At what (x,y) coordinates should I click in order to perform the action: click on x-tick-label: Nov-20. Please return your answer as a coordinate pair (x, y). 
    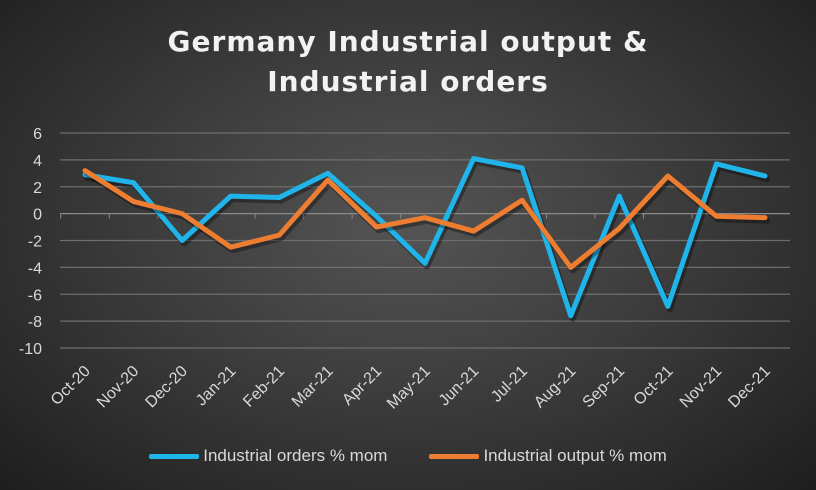
    Looking at the image, I should click on (118, 387).